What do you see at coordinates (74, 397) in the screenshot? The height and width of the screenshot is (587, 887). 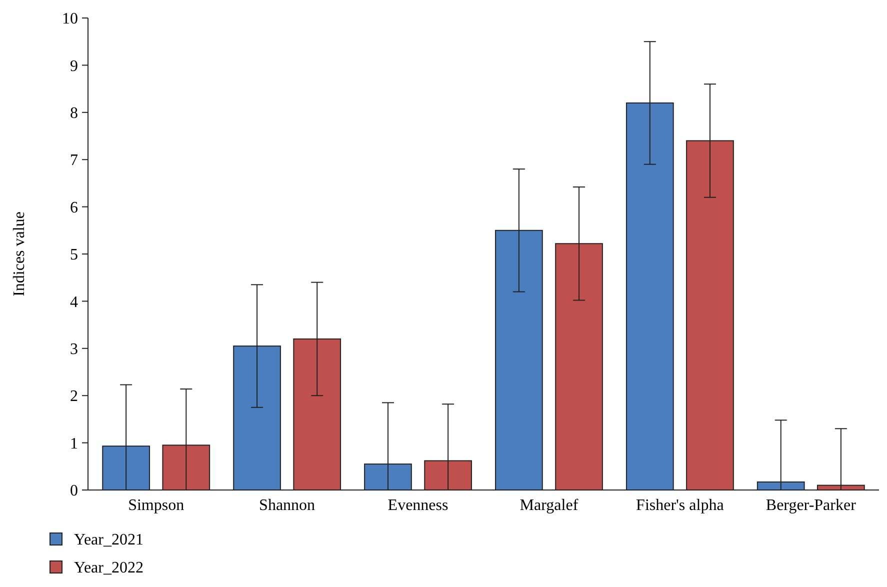 I see `y-tick-label: 2` at bounding box center [74, 397].